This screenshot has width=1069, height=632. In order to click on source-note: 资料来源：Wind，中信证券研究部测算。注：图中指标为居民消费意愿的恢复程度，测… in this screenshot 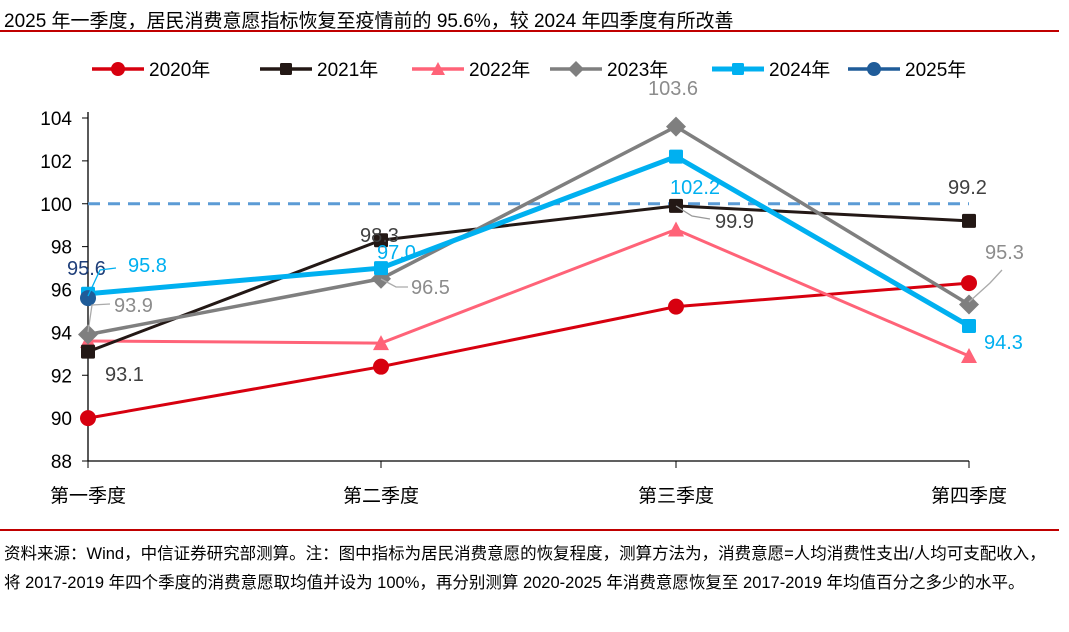, I will do `click(525, 568)`.